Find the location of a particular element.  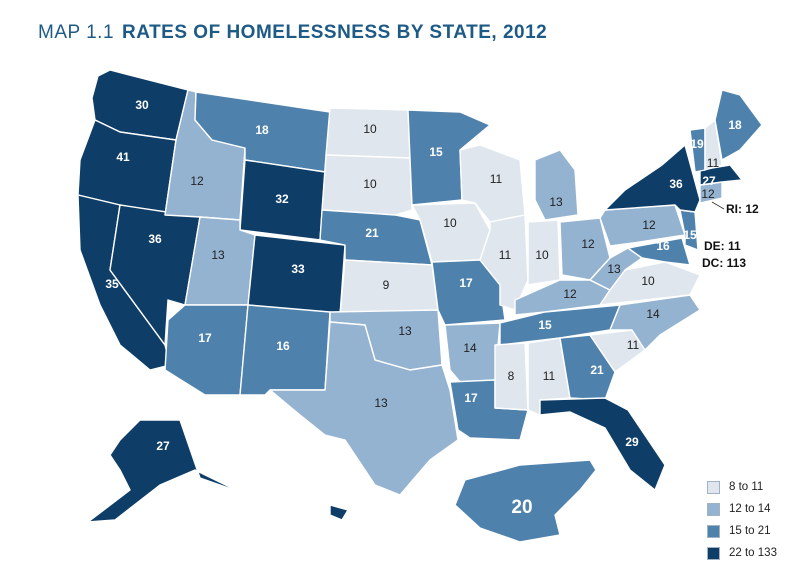

state-MI is located at coordinates (556, 185).